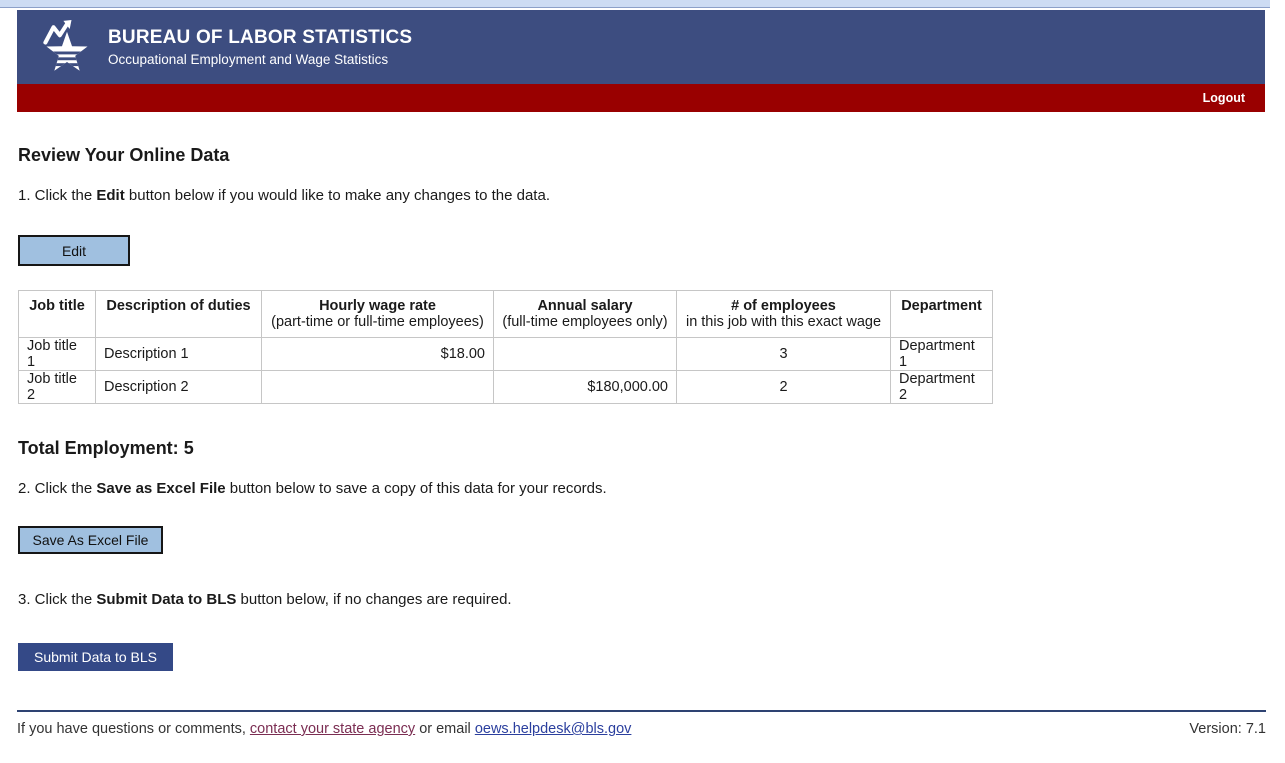 The height and width of the screenshot is (763, 1285). I want to click on browser-top-strip, so click(635, 4).